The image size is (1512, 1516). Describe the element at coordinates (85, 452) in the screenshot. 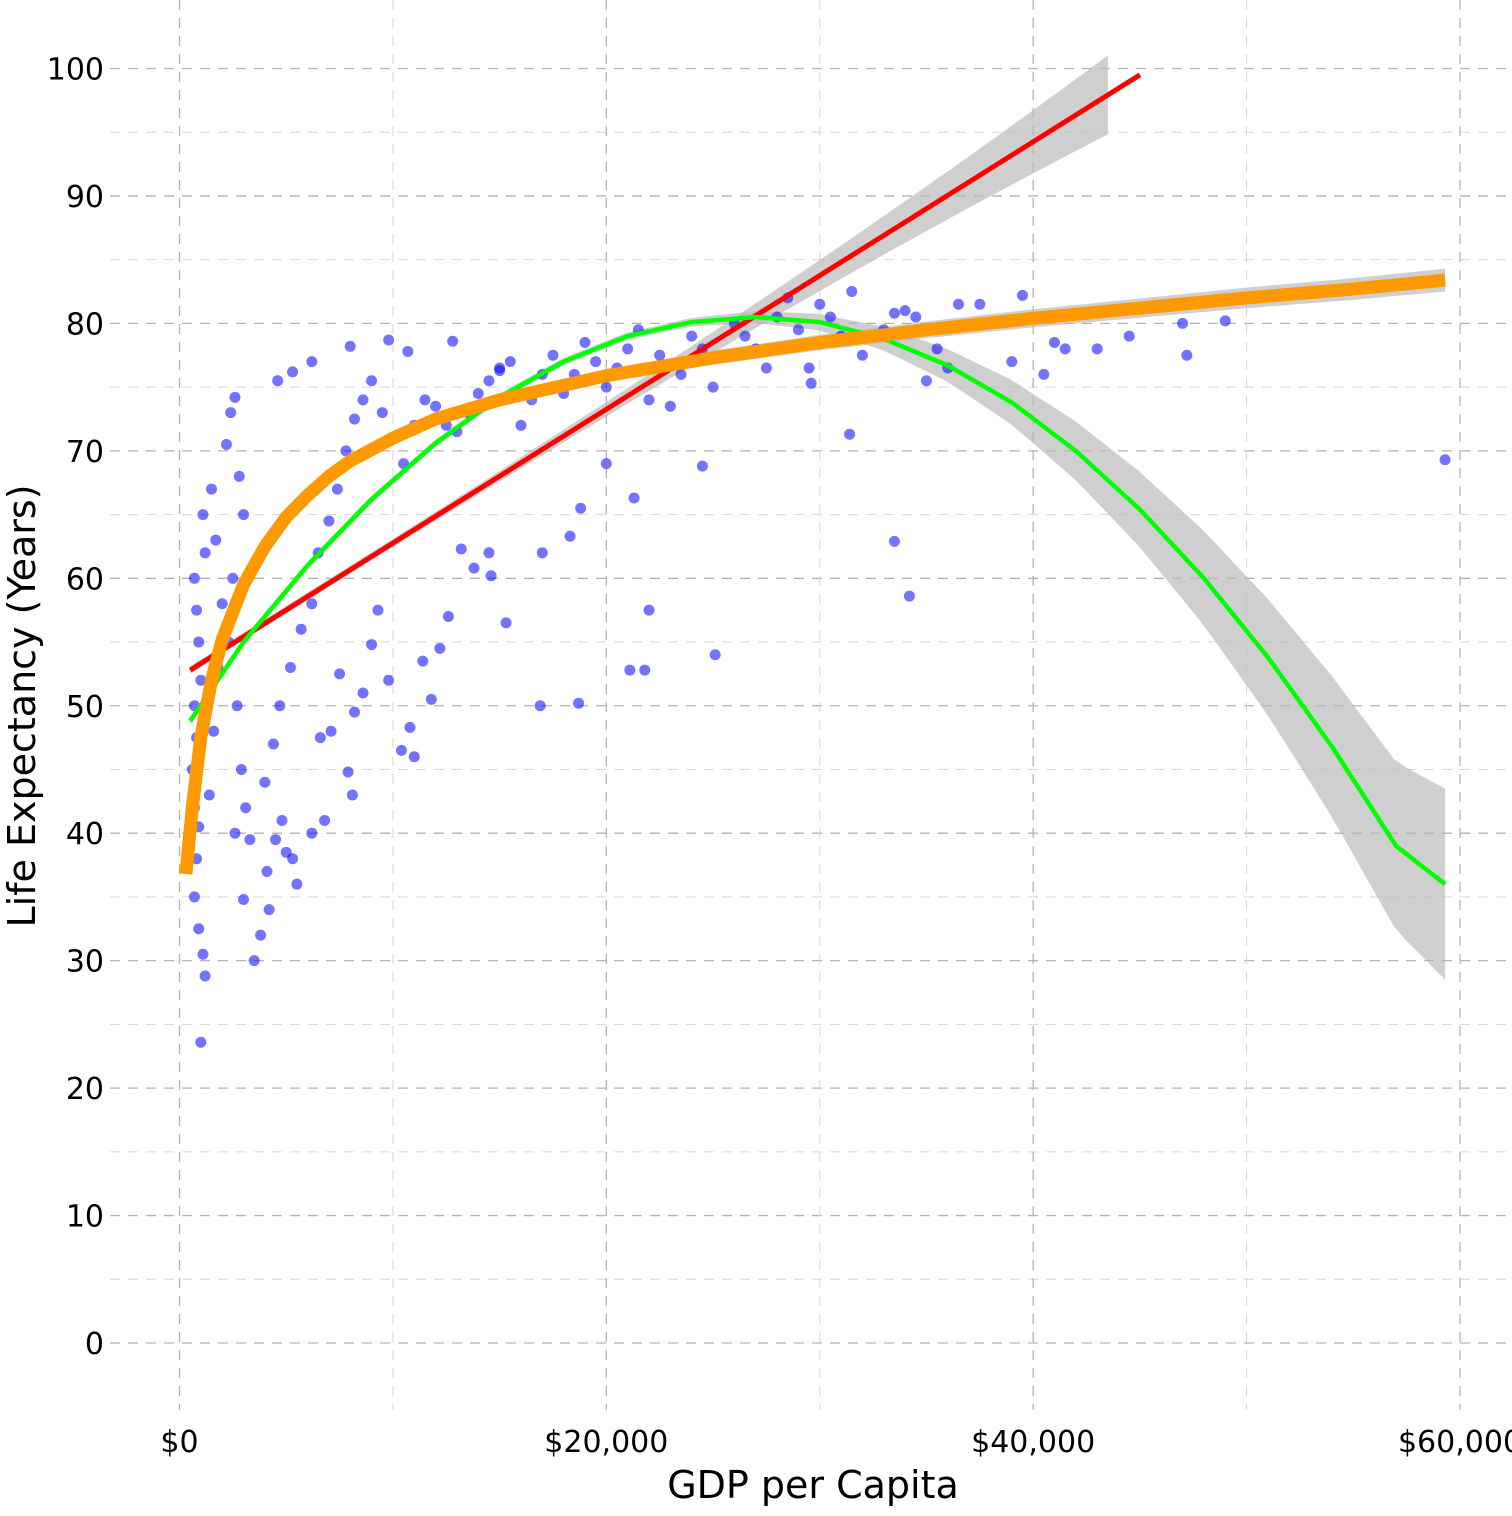

I see `y-tick-label: 70` at that location.